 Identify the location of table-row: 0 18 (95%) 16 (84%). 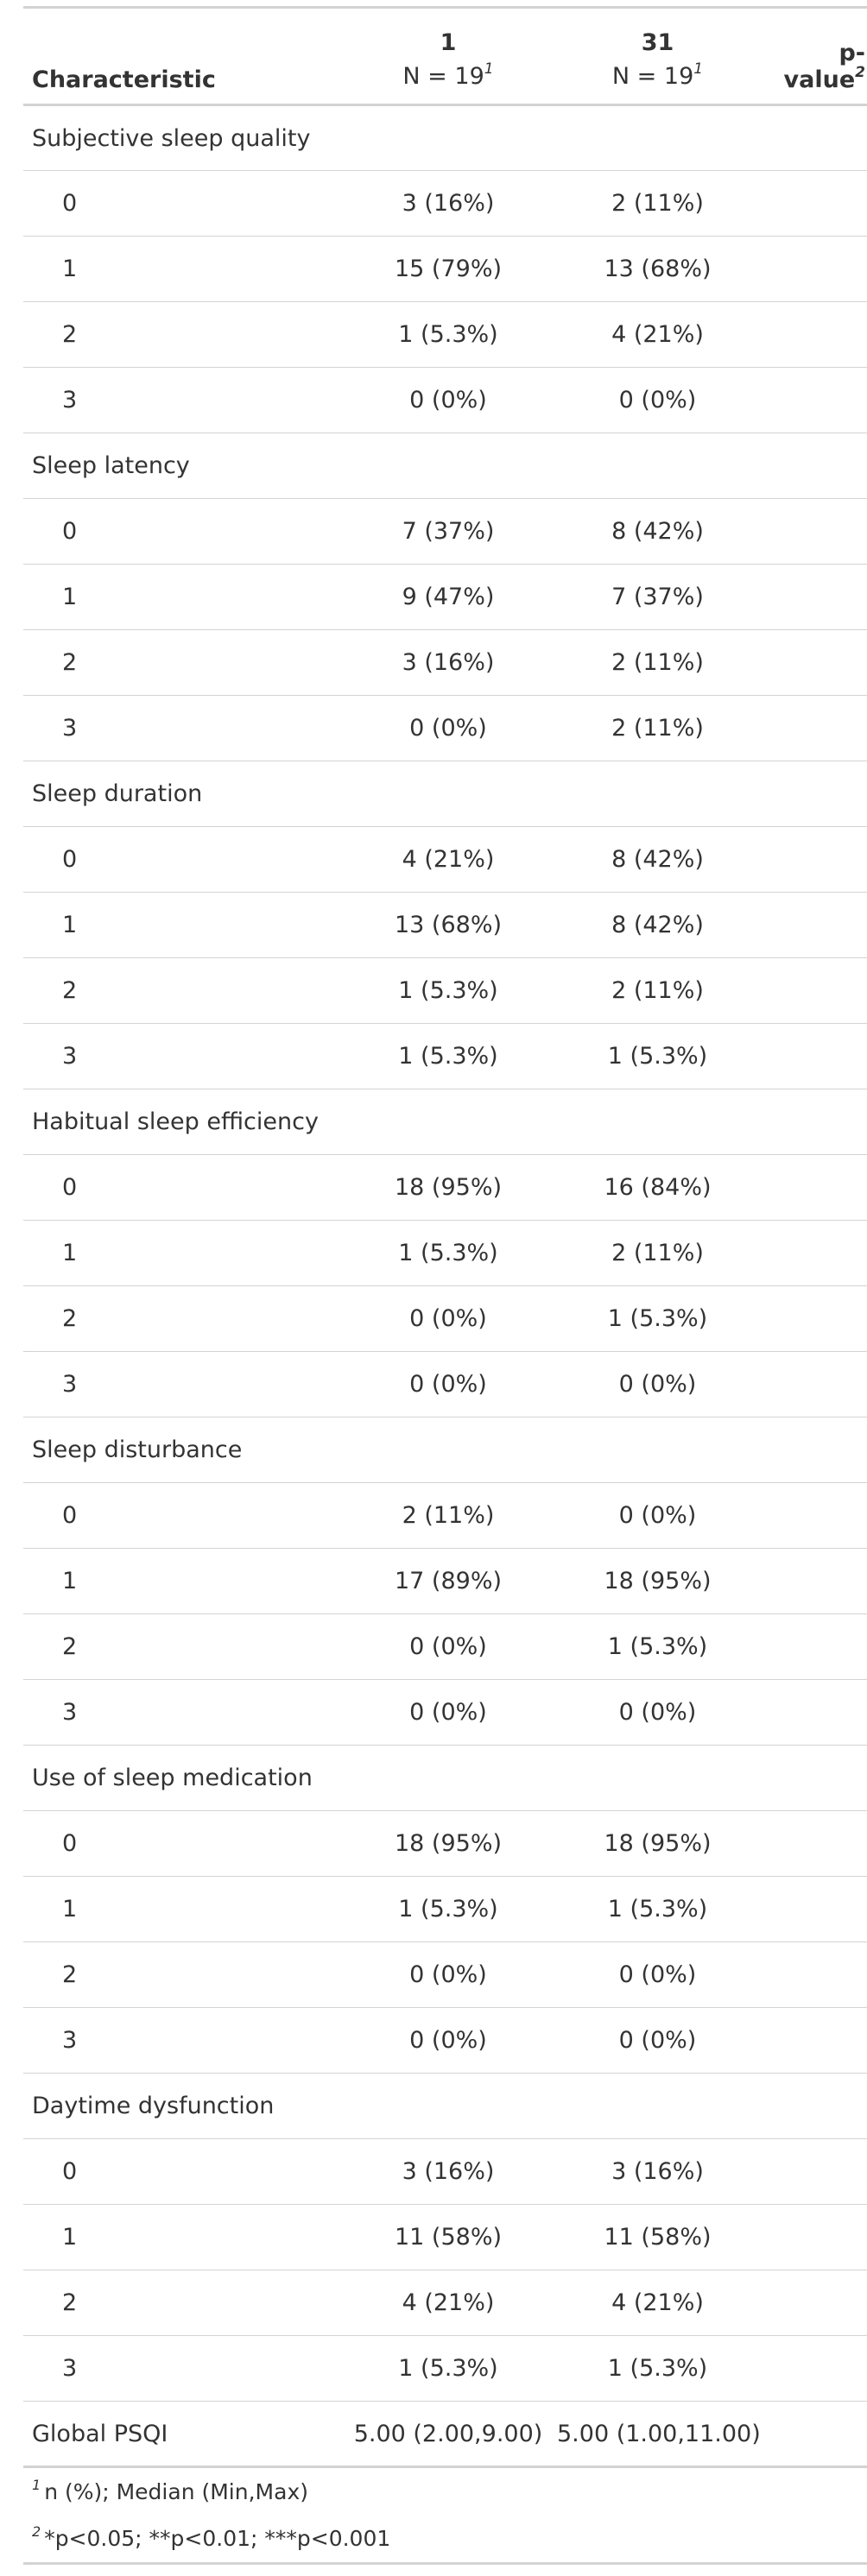
(445, 1187).